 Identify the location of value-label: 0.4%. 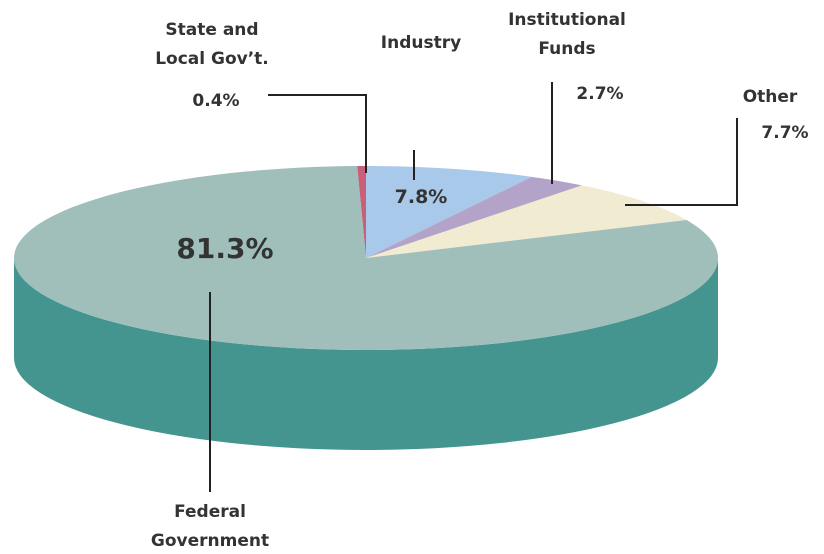
(216, 101).